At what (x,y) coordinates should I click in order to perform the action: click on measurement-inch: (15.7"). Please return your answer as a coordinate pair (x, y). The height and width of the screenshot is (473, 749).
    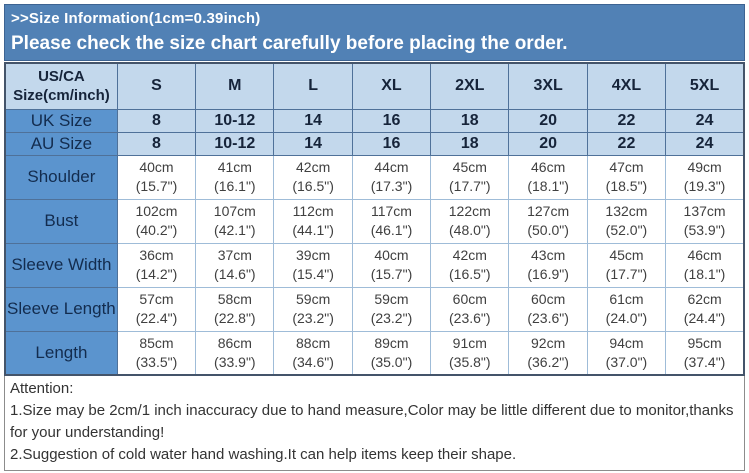
    Looking at the image, I should click on (391, 274).